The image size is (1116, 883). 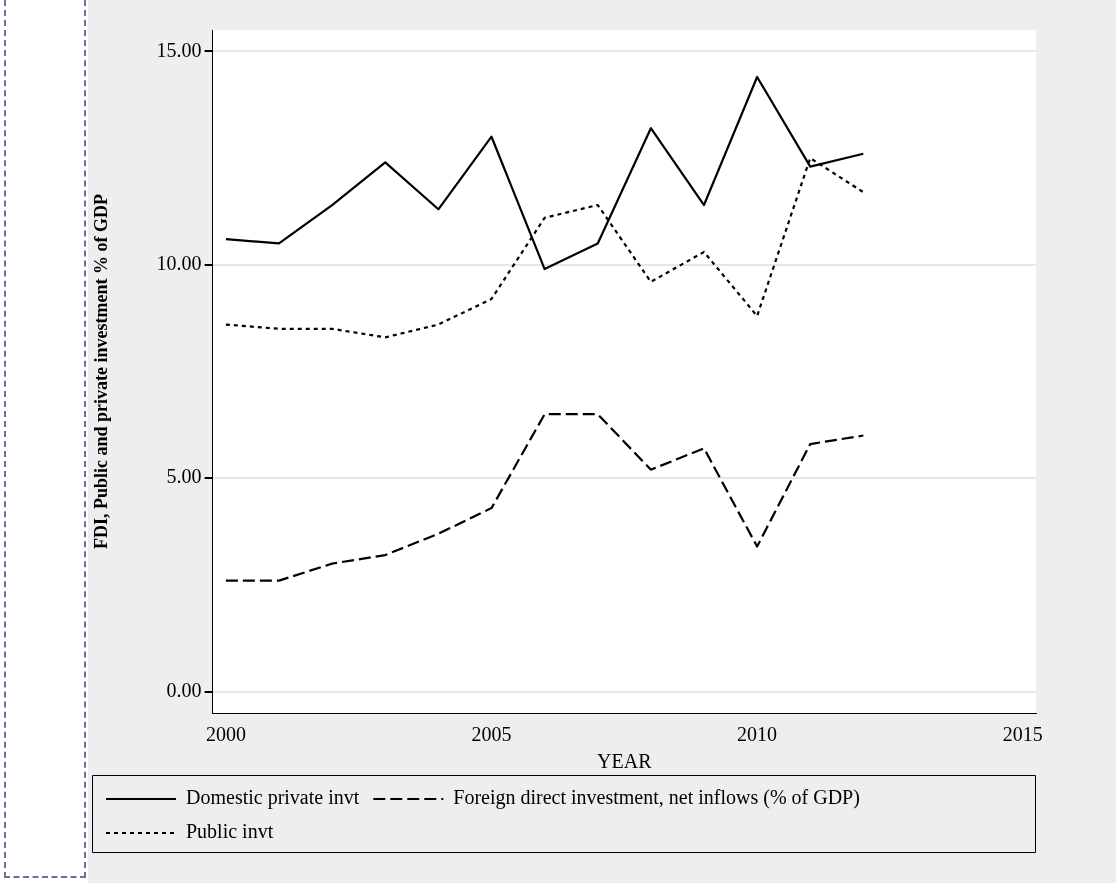 What do you see at coordinates (101, 371) in the screenshot?
I see `y-axis-title: FDI, Public and private investment % of GDP` at bounding box center [101, 371].